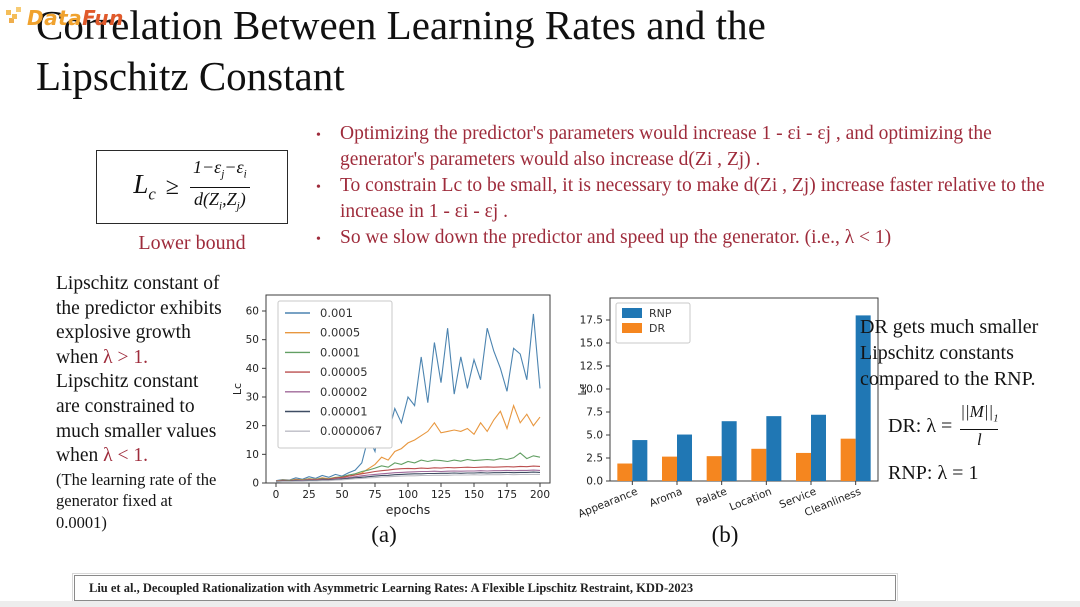 This screenshot has height=607, width=1080. What do you see at coordinates (141, 184) in the screenshot?
I see `formula-lhs-main: L` at bounding box center [141, 184].